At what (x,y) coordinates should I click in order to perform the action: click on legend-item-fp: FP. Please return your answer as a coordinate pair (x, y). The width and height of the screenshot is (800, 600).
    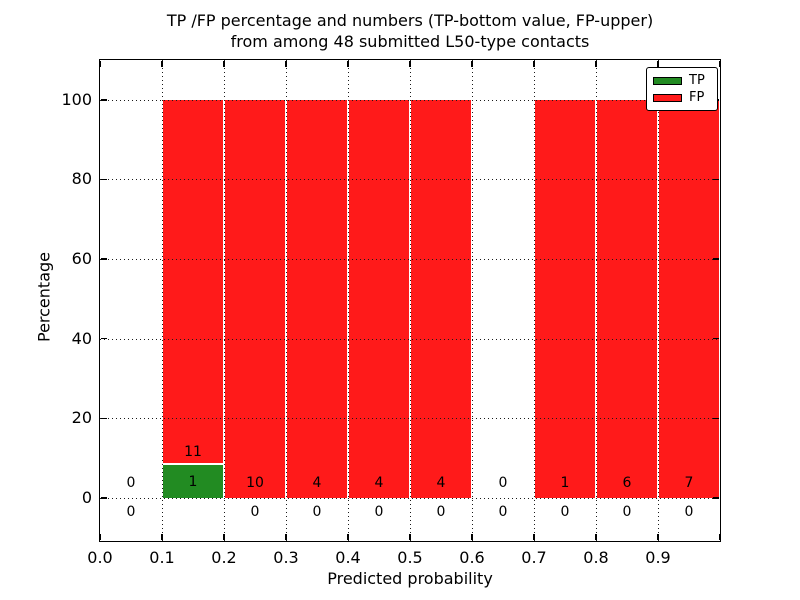
    Looking at the image, I should click on (682, 97).